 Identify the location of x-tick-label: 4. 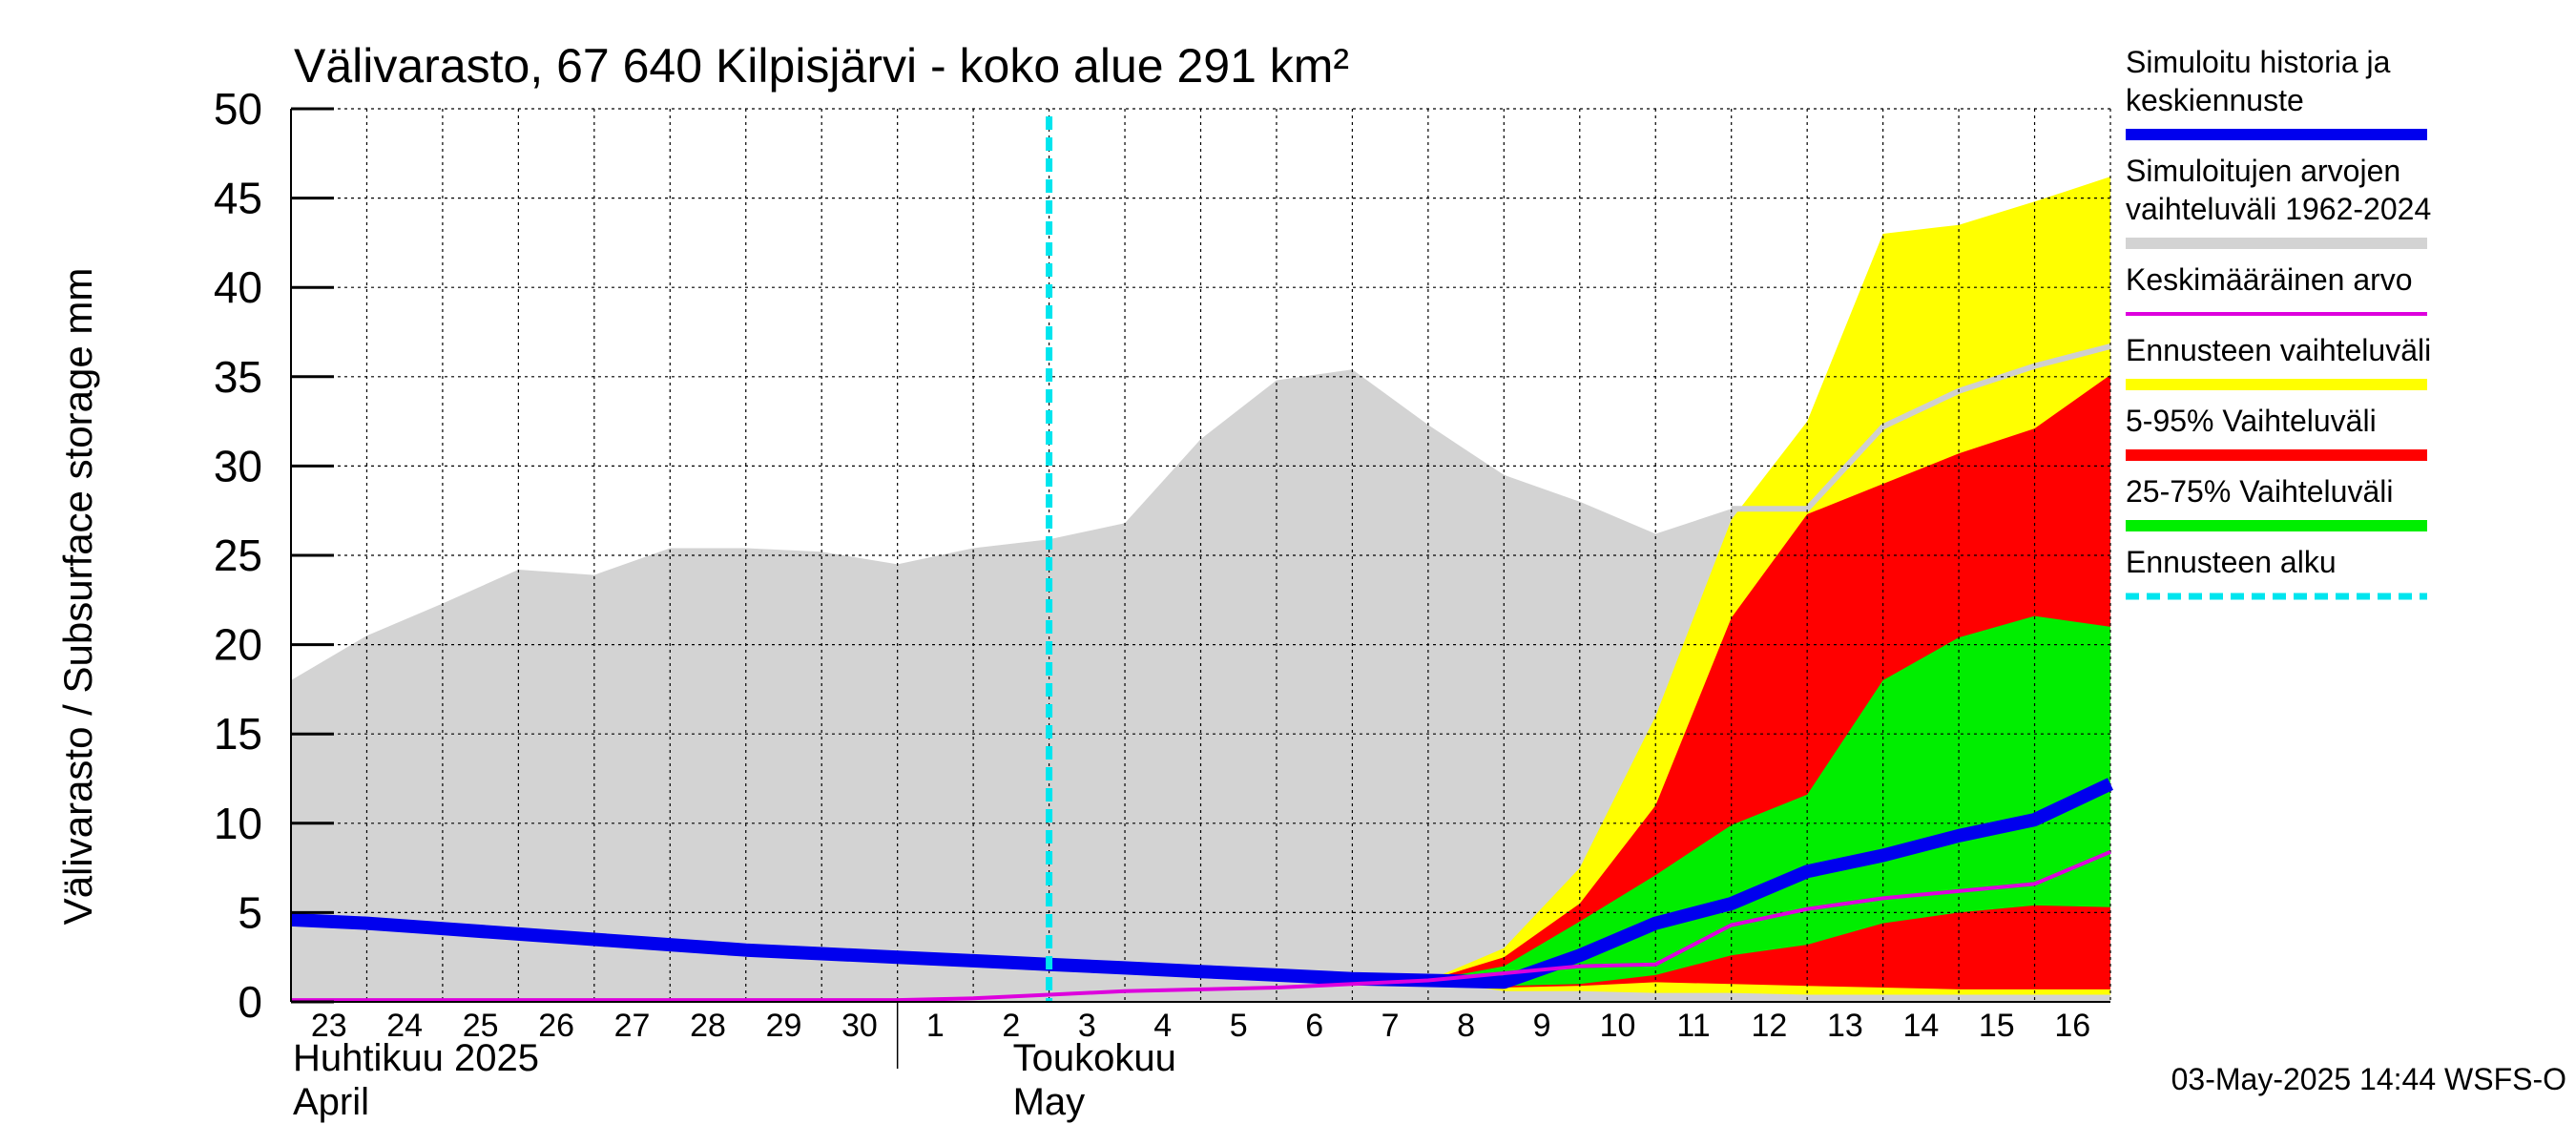
(1162, 1026).